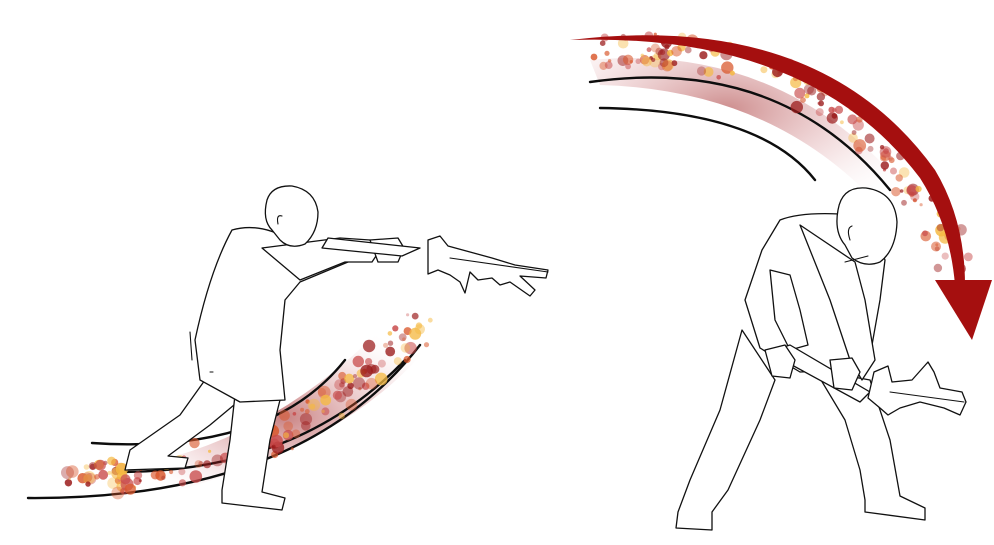 The width and height of the screenshot is (994, 545). What do you see at coordinates (725, 430) in the screenshot?
I see `left-leg` at bounding box center [725, 430].